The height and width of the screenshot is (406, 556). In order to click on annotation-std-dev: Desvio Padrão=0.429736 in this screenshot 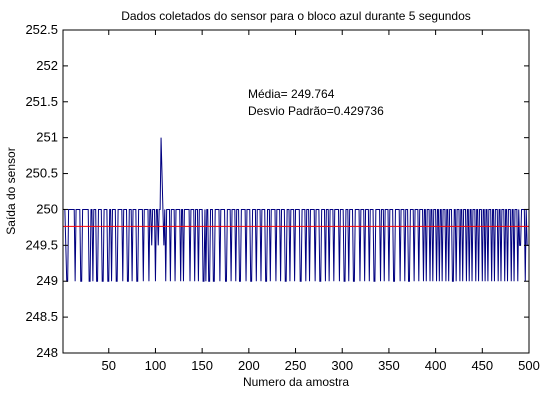, I will do `click(316, 111)`.